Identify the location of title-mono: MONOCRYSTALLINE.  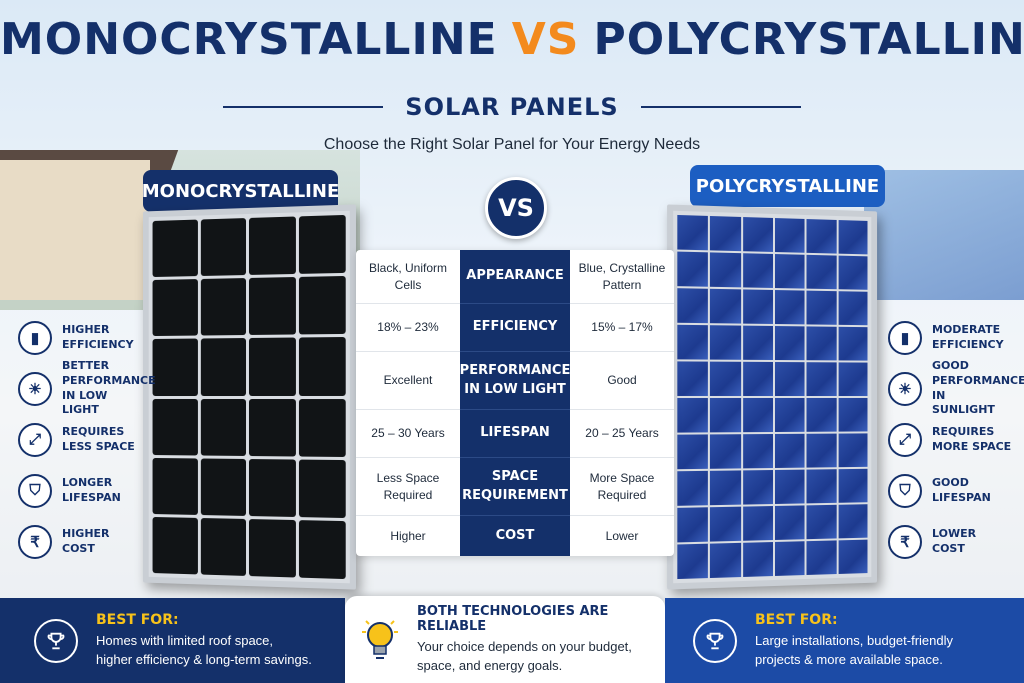
(249, 39).